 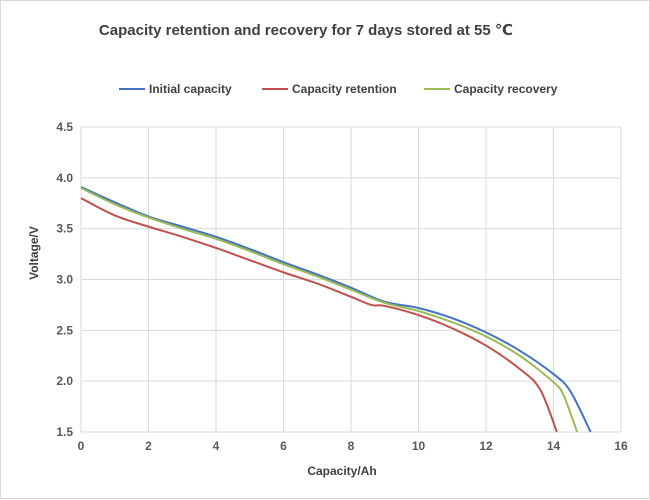 What do you see at coordinates (351, 446) in the screenshot?
I see `x-tick-label: 8` at bounding box center [351, 446].